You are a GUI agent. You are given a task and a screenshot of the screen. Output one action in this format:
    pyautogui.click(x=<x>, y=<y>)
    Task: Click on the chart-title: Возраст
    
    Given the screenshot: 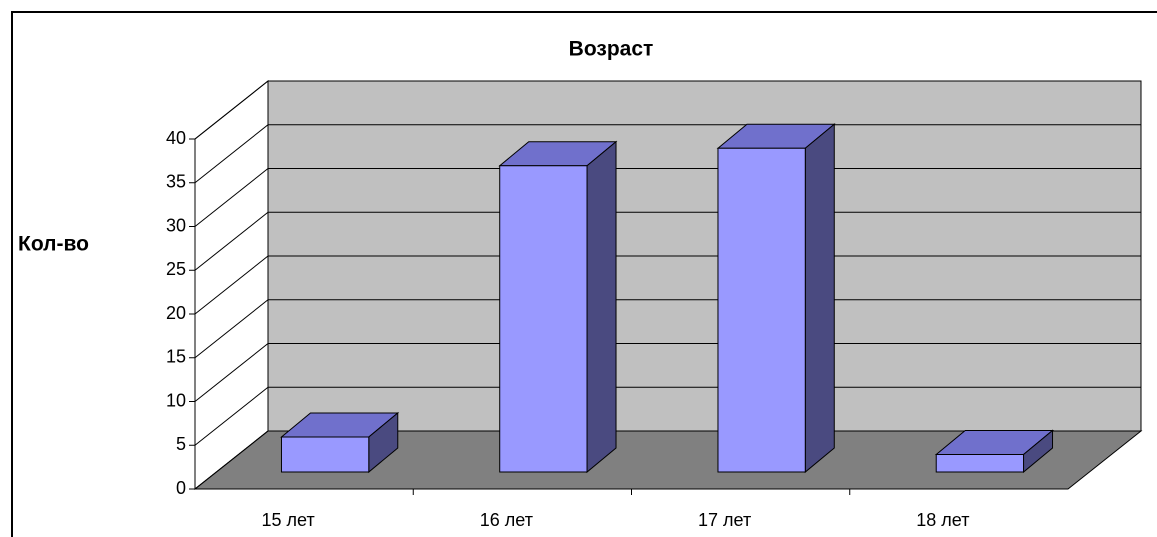 What is the action you would take?
    pyautogui.click(x=611, y=49)
    